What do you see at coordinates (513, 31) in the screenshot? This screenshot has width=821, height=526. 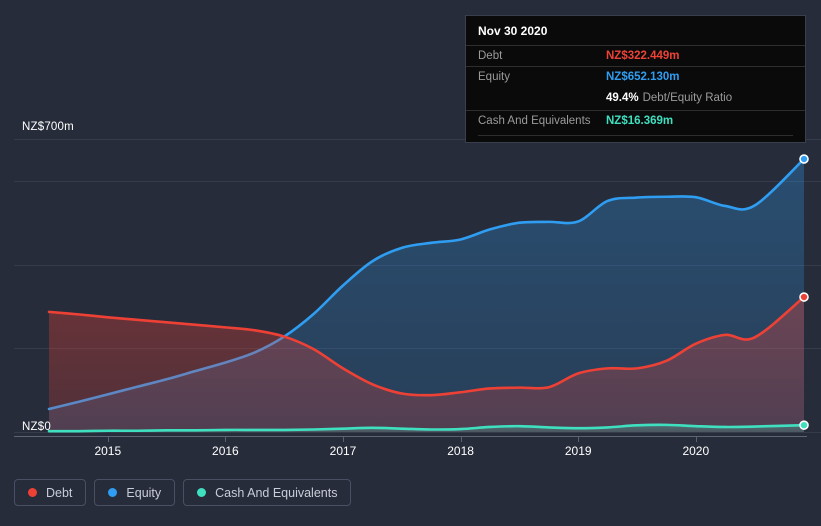 I see `tooltip-date: Nov 30 2020` at bounding box center [513, 31].